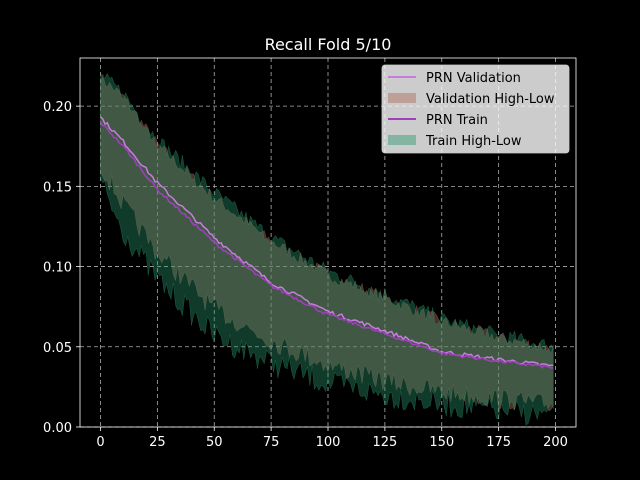 This screenshot has width=640, height=480. Describe the element at coordinates (157, 442) in the screenshot. I see `x-tick-label: 25` at that location.